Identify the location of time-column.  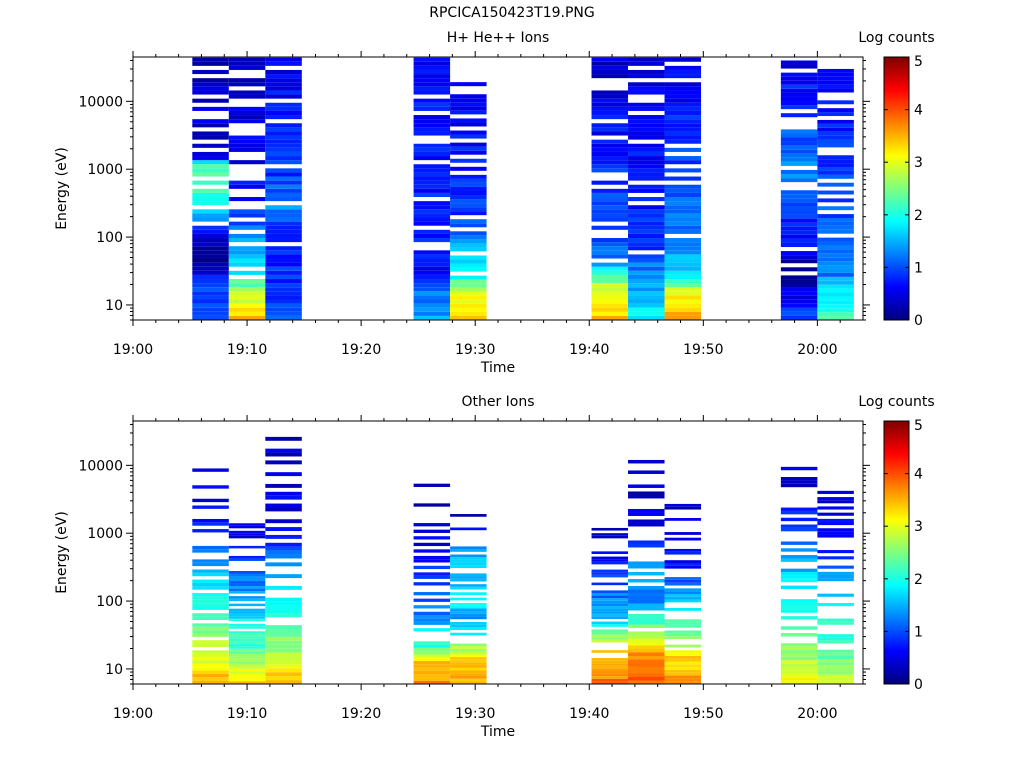
(247, 603).